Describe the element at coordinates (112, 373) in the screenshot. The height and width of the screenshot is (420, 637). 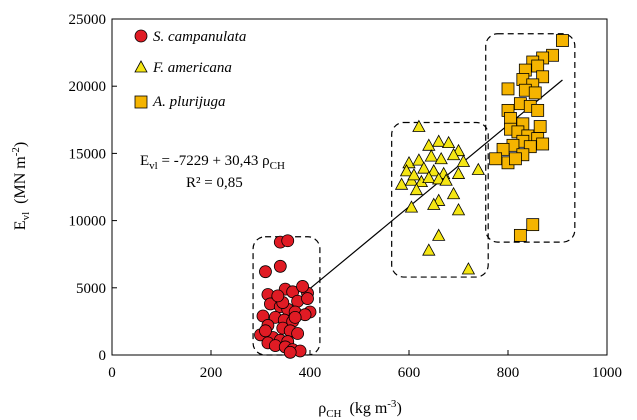
I see `x-tick-label: 0` at that location.